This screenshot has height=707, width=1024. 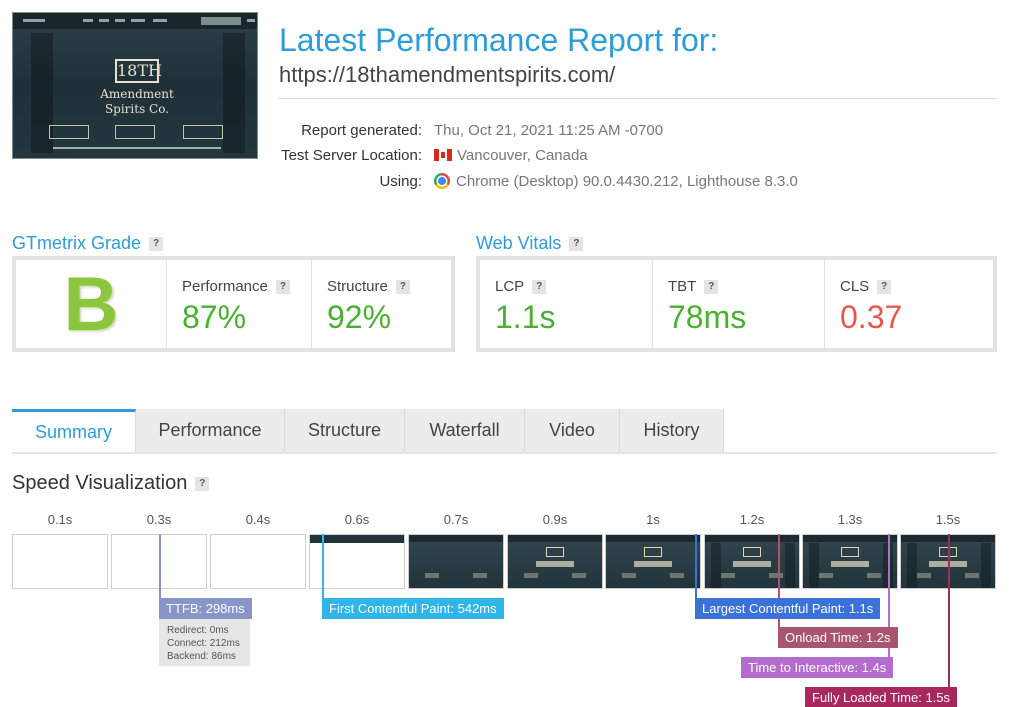 I want to click on grade-cell: B, so click(x=91, y=304).